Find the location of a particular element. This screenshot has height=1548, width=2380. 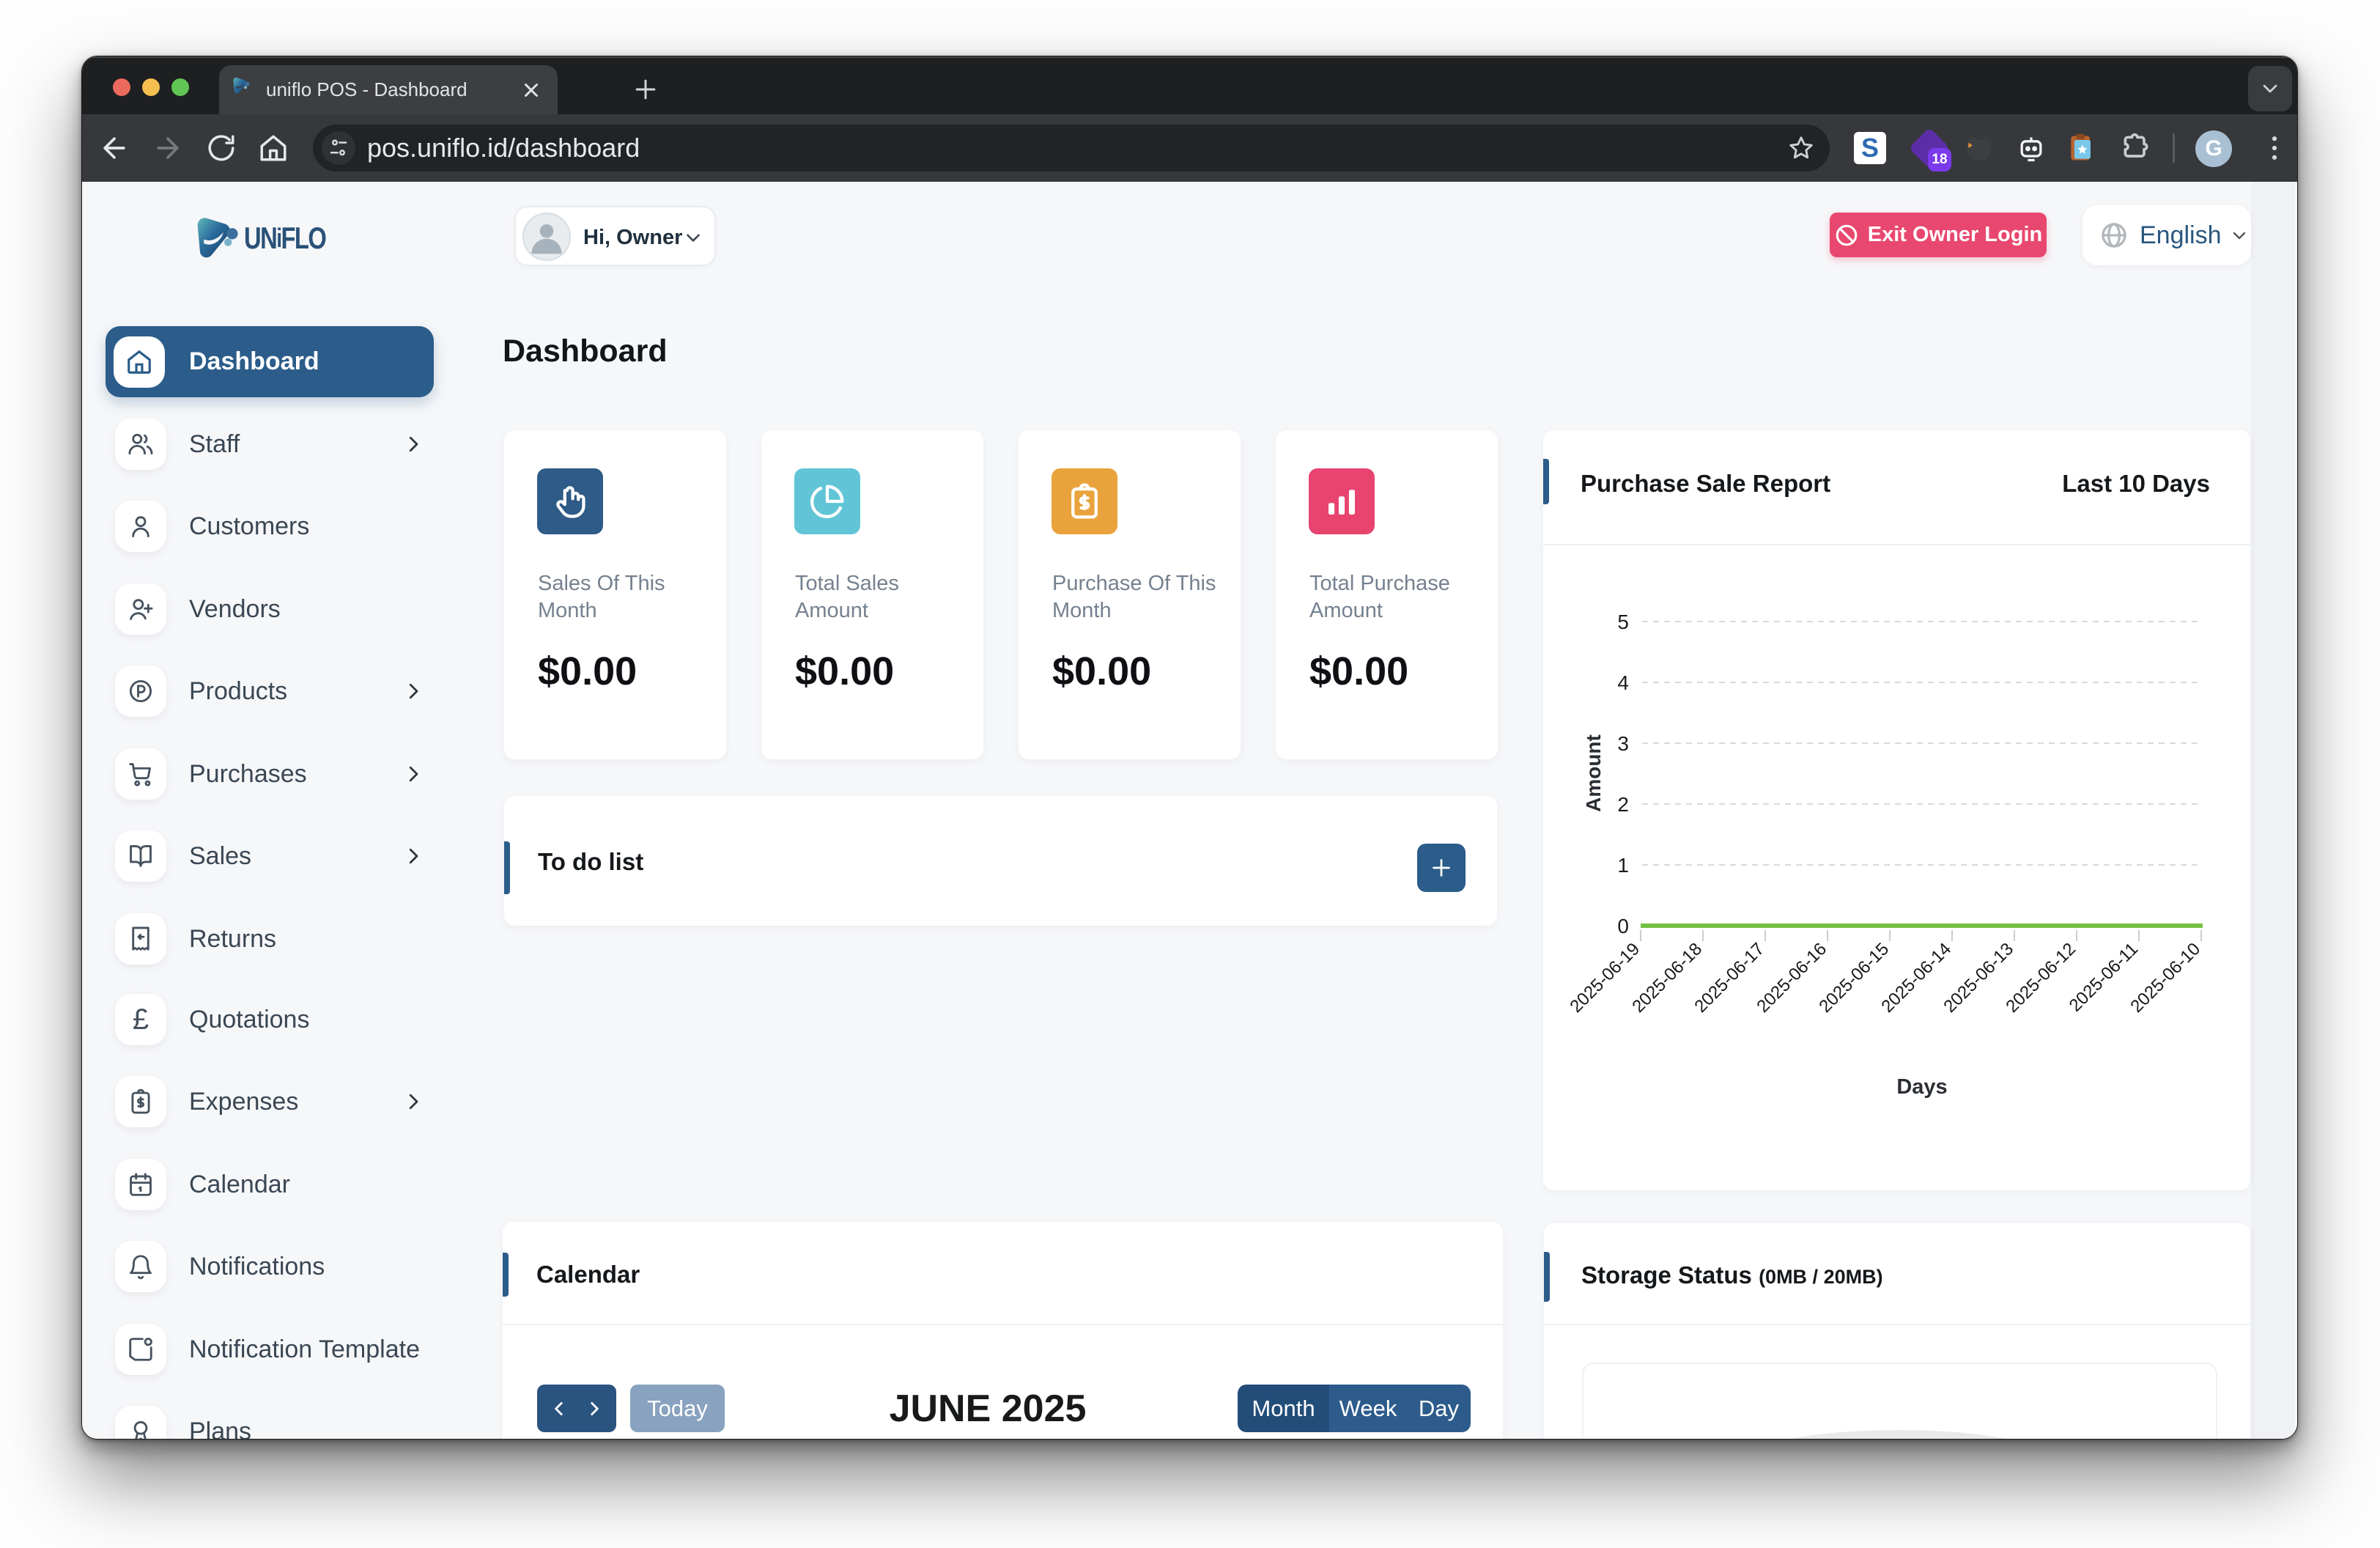

svg-text: 1 is located at coordinates (1623, 865).